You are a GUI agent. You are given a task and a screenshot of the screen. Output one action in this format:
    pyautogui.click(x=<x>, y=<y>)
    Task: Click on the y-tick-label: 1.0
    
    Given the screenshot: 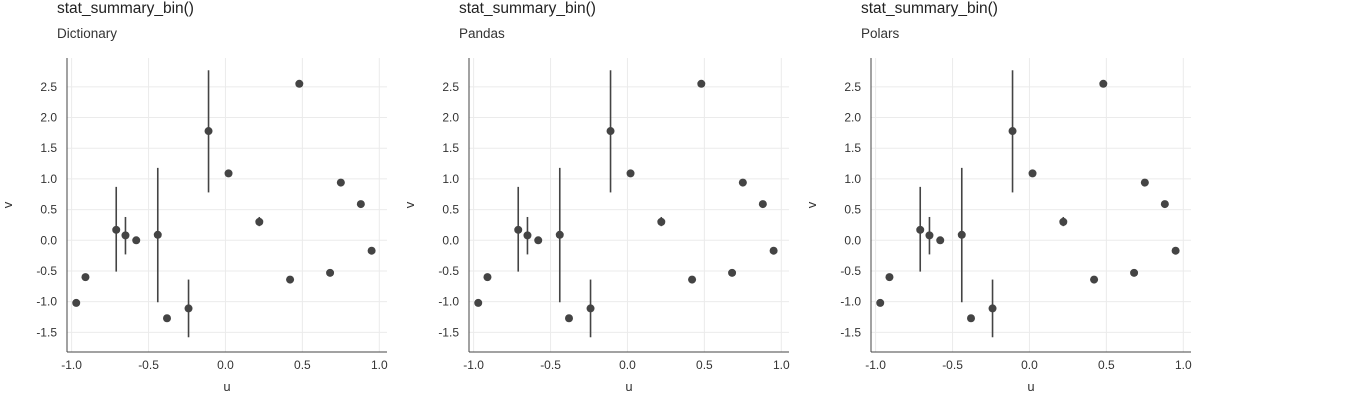 What is the action you would take?
    pyautogui.click(x=852, y=179)
    